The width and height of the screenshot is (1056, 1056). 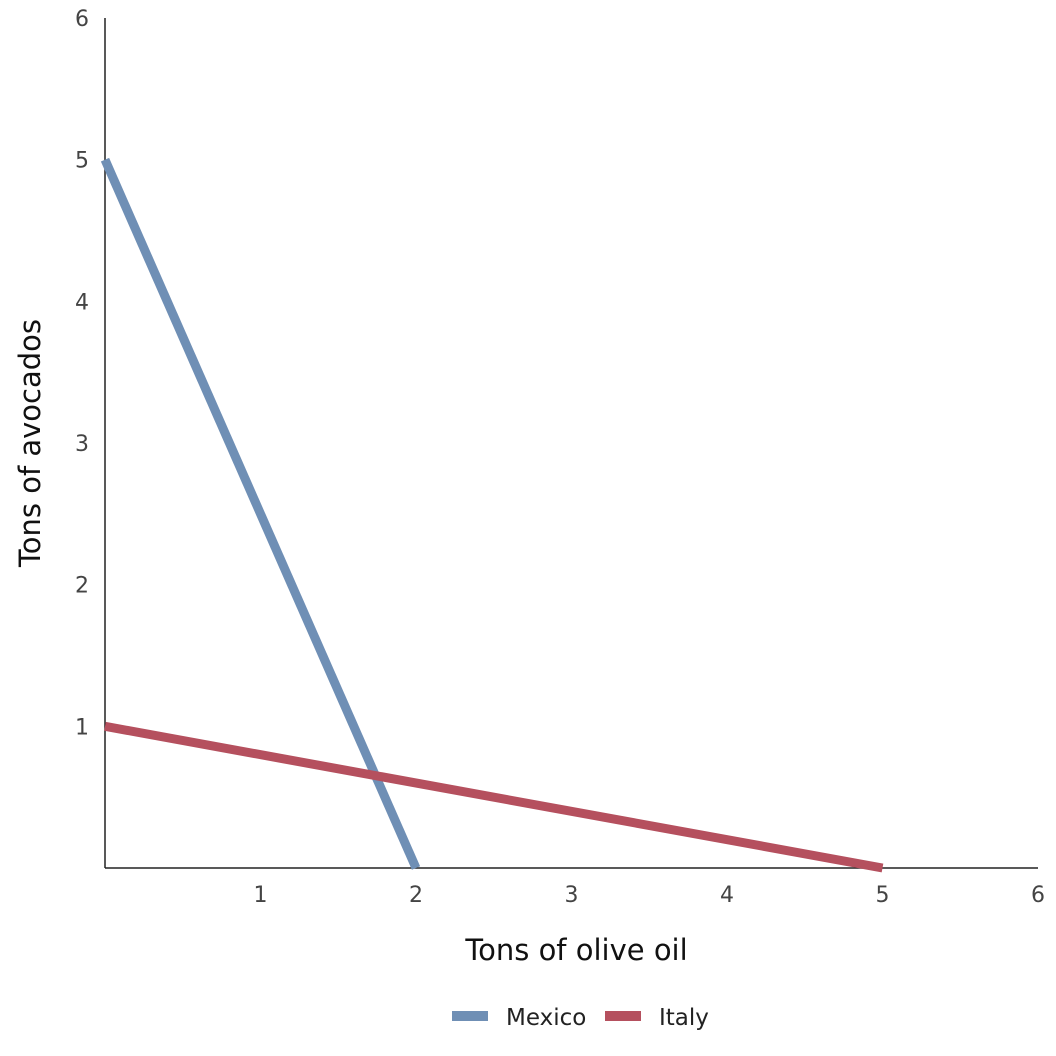 What do you see at coordinates (575, 950) in the screenshot?
I see `x-axis-title: Tons of olive oil` at bounding box center [575, 950].